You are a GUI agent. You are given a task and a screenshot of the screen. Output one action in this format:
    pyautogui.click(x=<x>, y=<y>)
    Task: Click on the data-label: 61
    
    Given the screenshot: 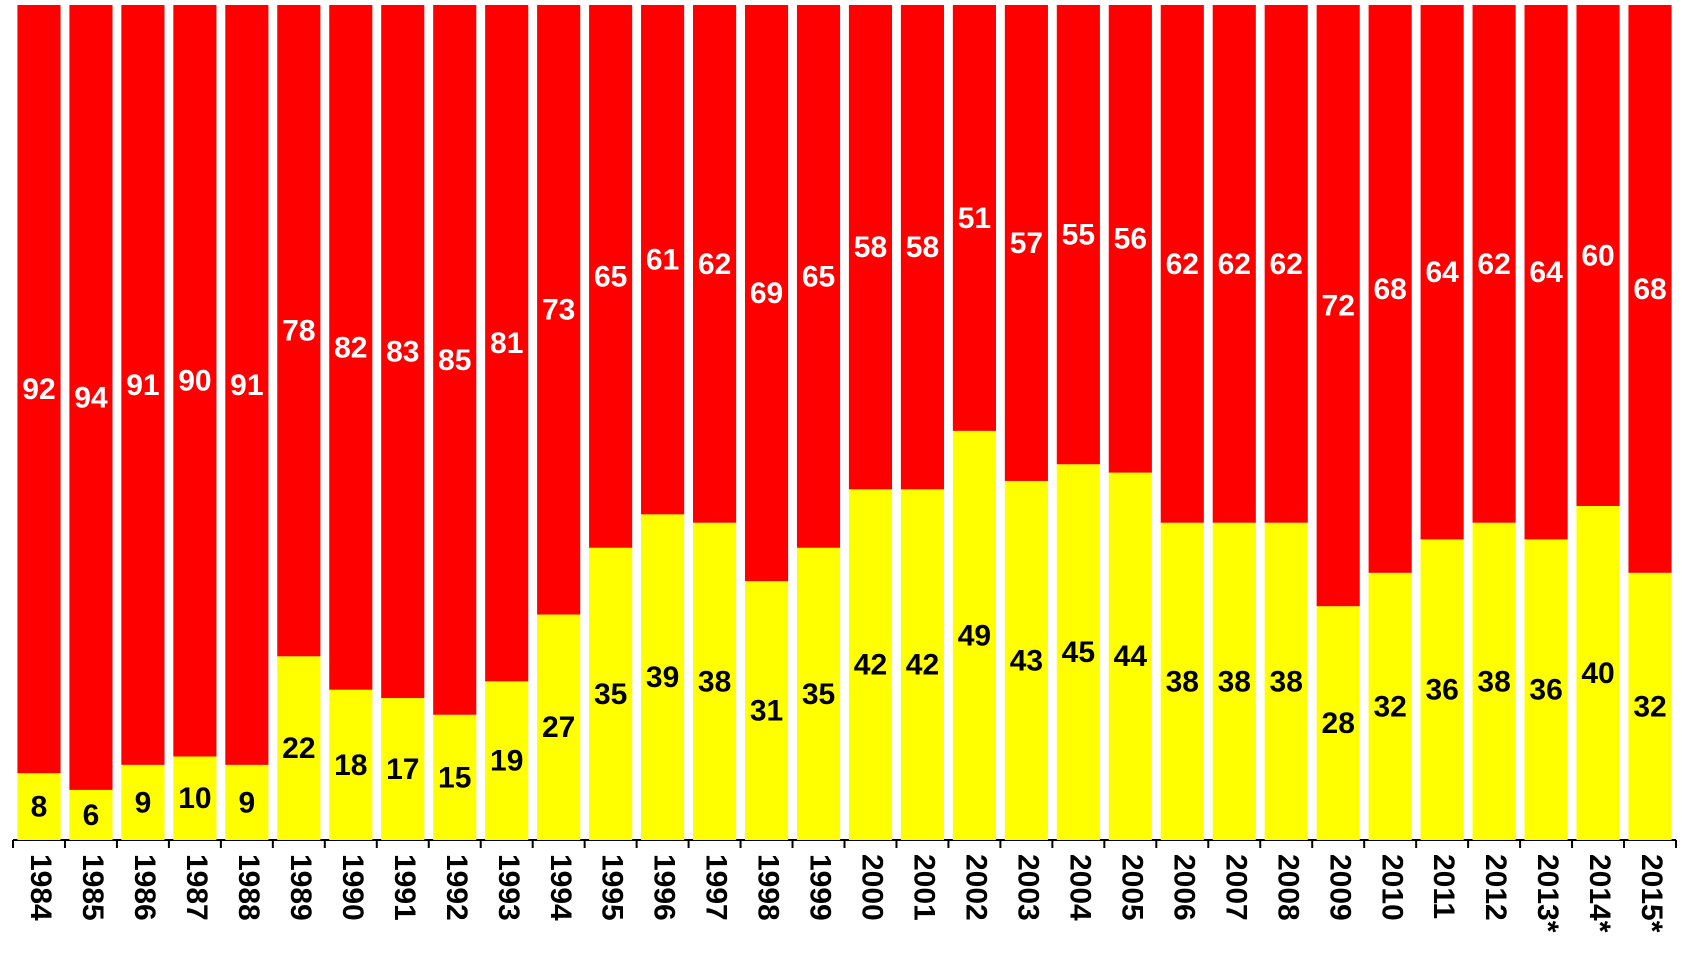 What is the action you would take?
    pyautogui.click(x=662, y=260)
    